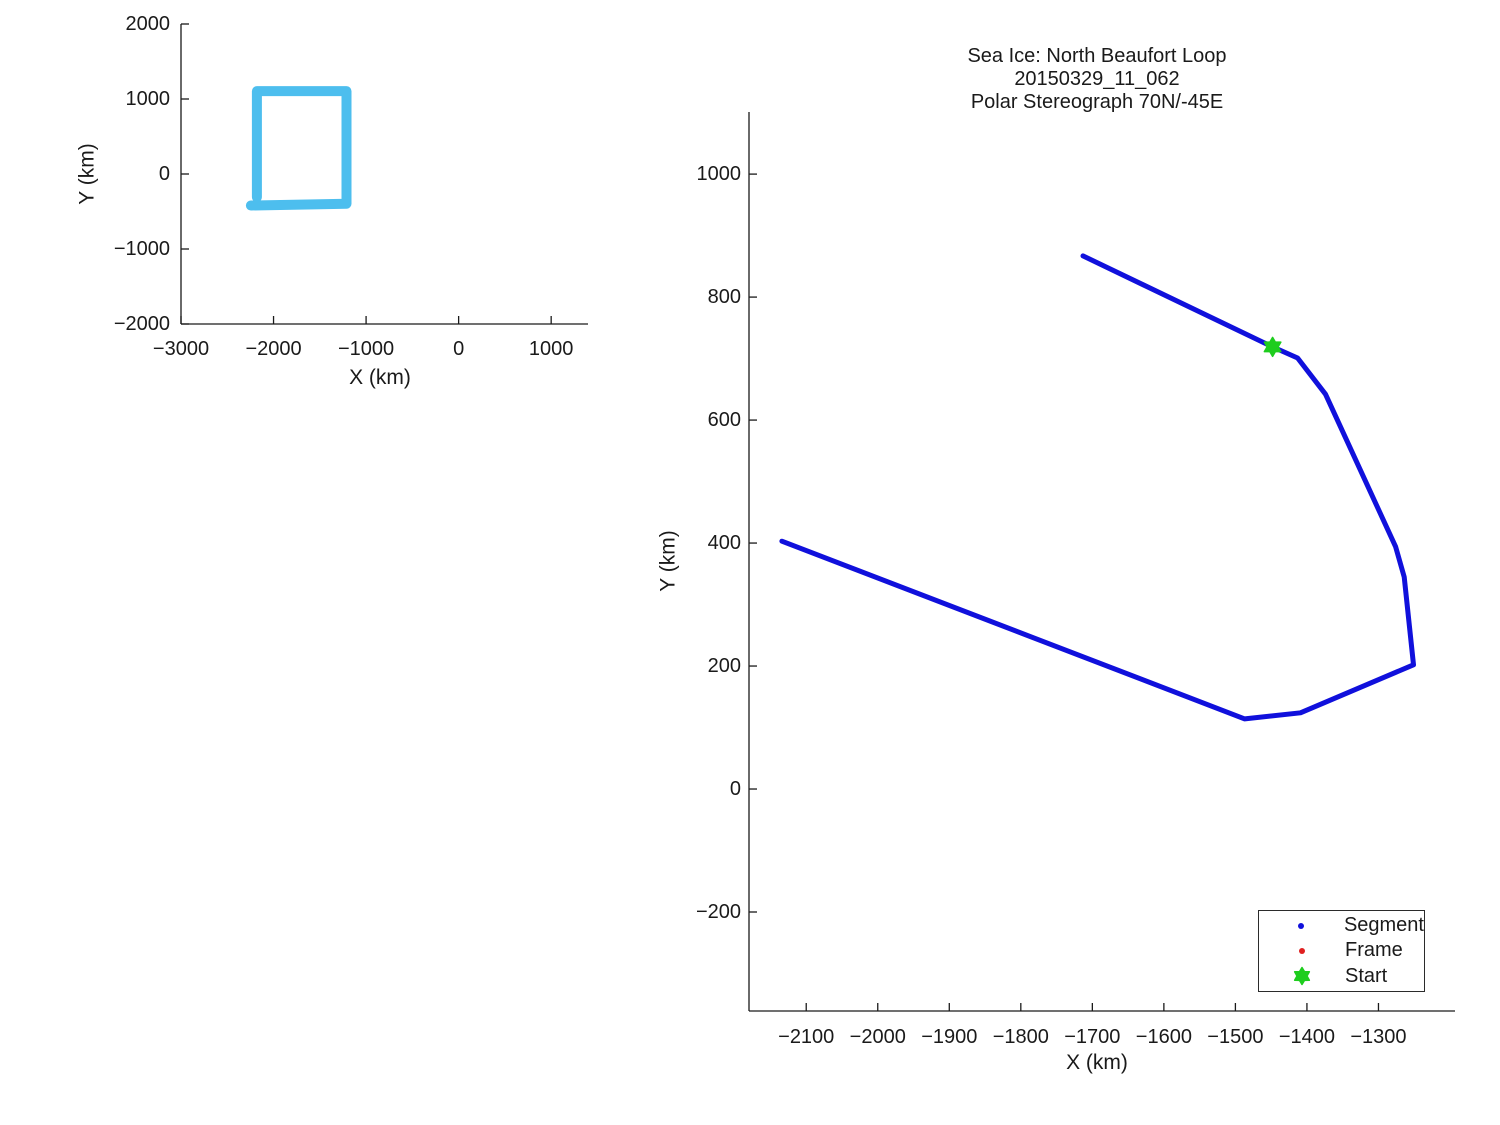 This screenshot has width=1500, height=1125. Describe the element at coordinates (298, 148) in the screenshot. I see `loop-region-outline-path` at that location.